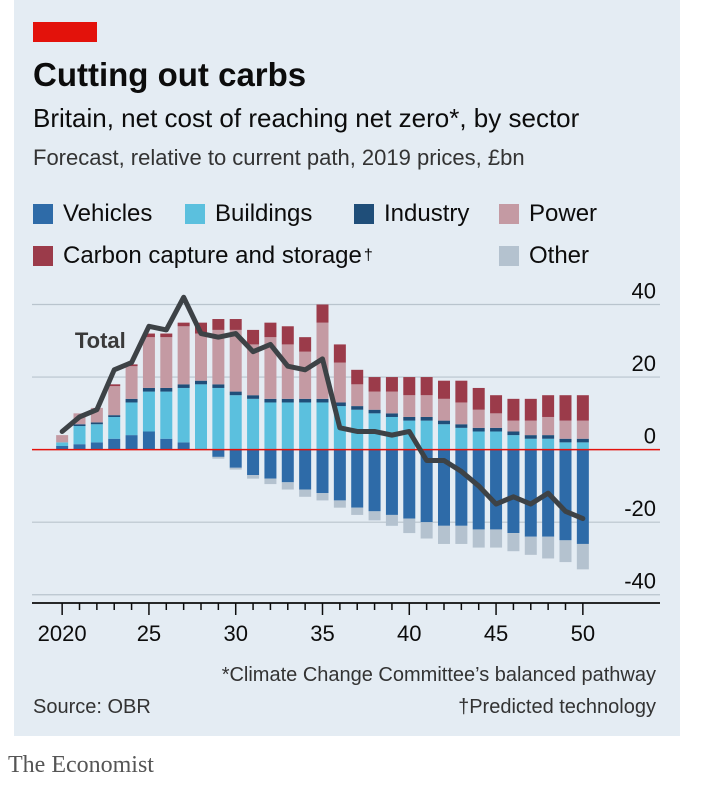 The image size is (702, 794). Describe the element at coordinates (640, 581) in the screenshot. I see `y-tick-label: -40` at that location.